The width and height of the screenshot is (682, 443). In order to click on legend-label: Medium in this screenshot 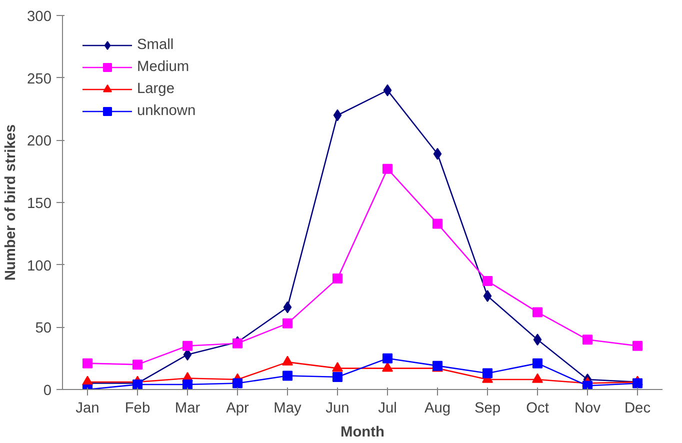, I will do `click(163, 67)`.